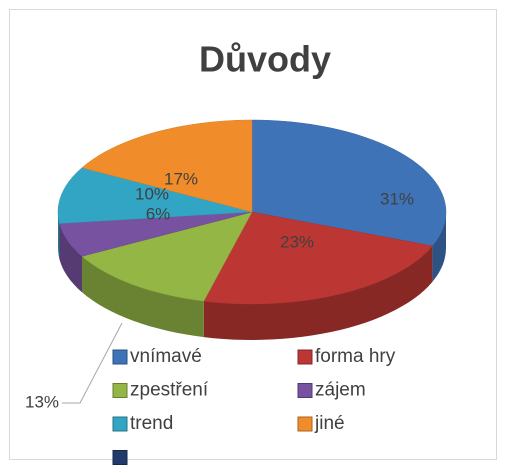 The width and height of the screenshot is (508, 473). What do you see at coordinates (42, 401) in the screenshot?
I see `data-label: 13%` at bounding box center [42, 401].